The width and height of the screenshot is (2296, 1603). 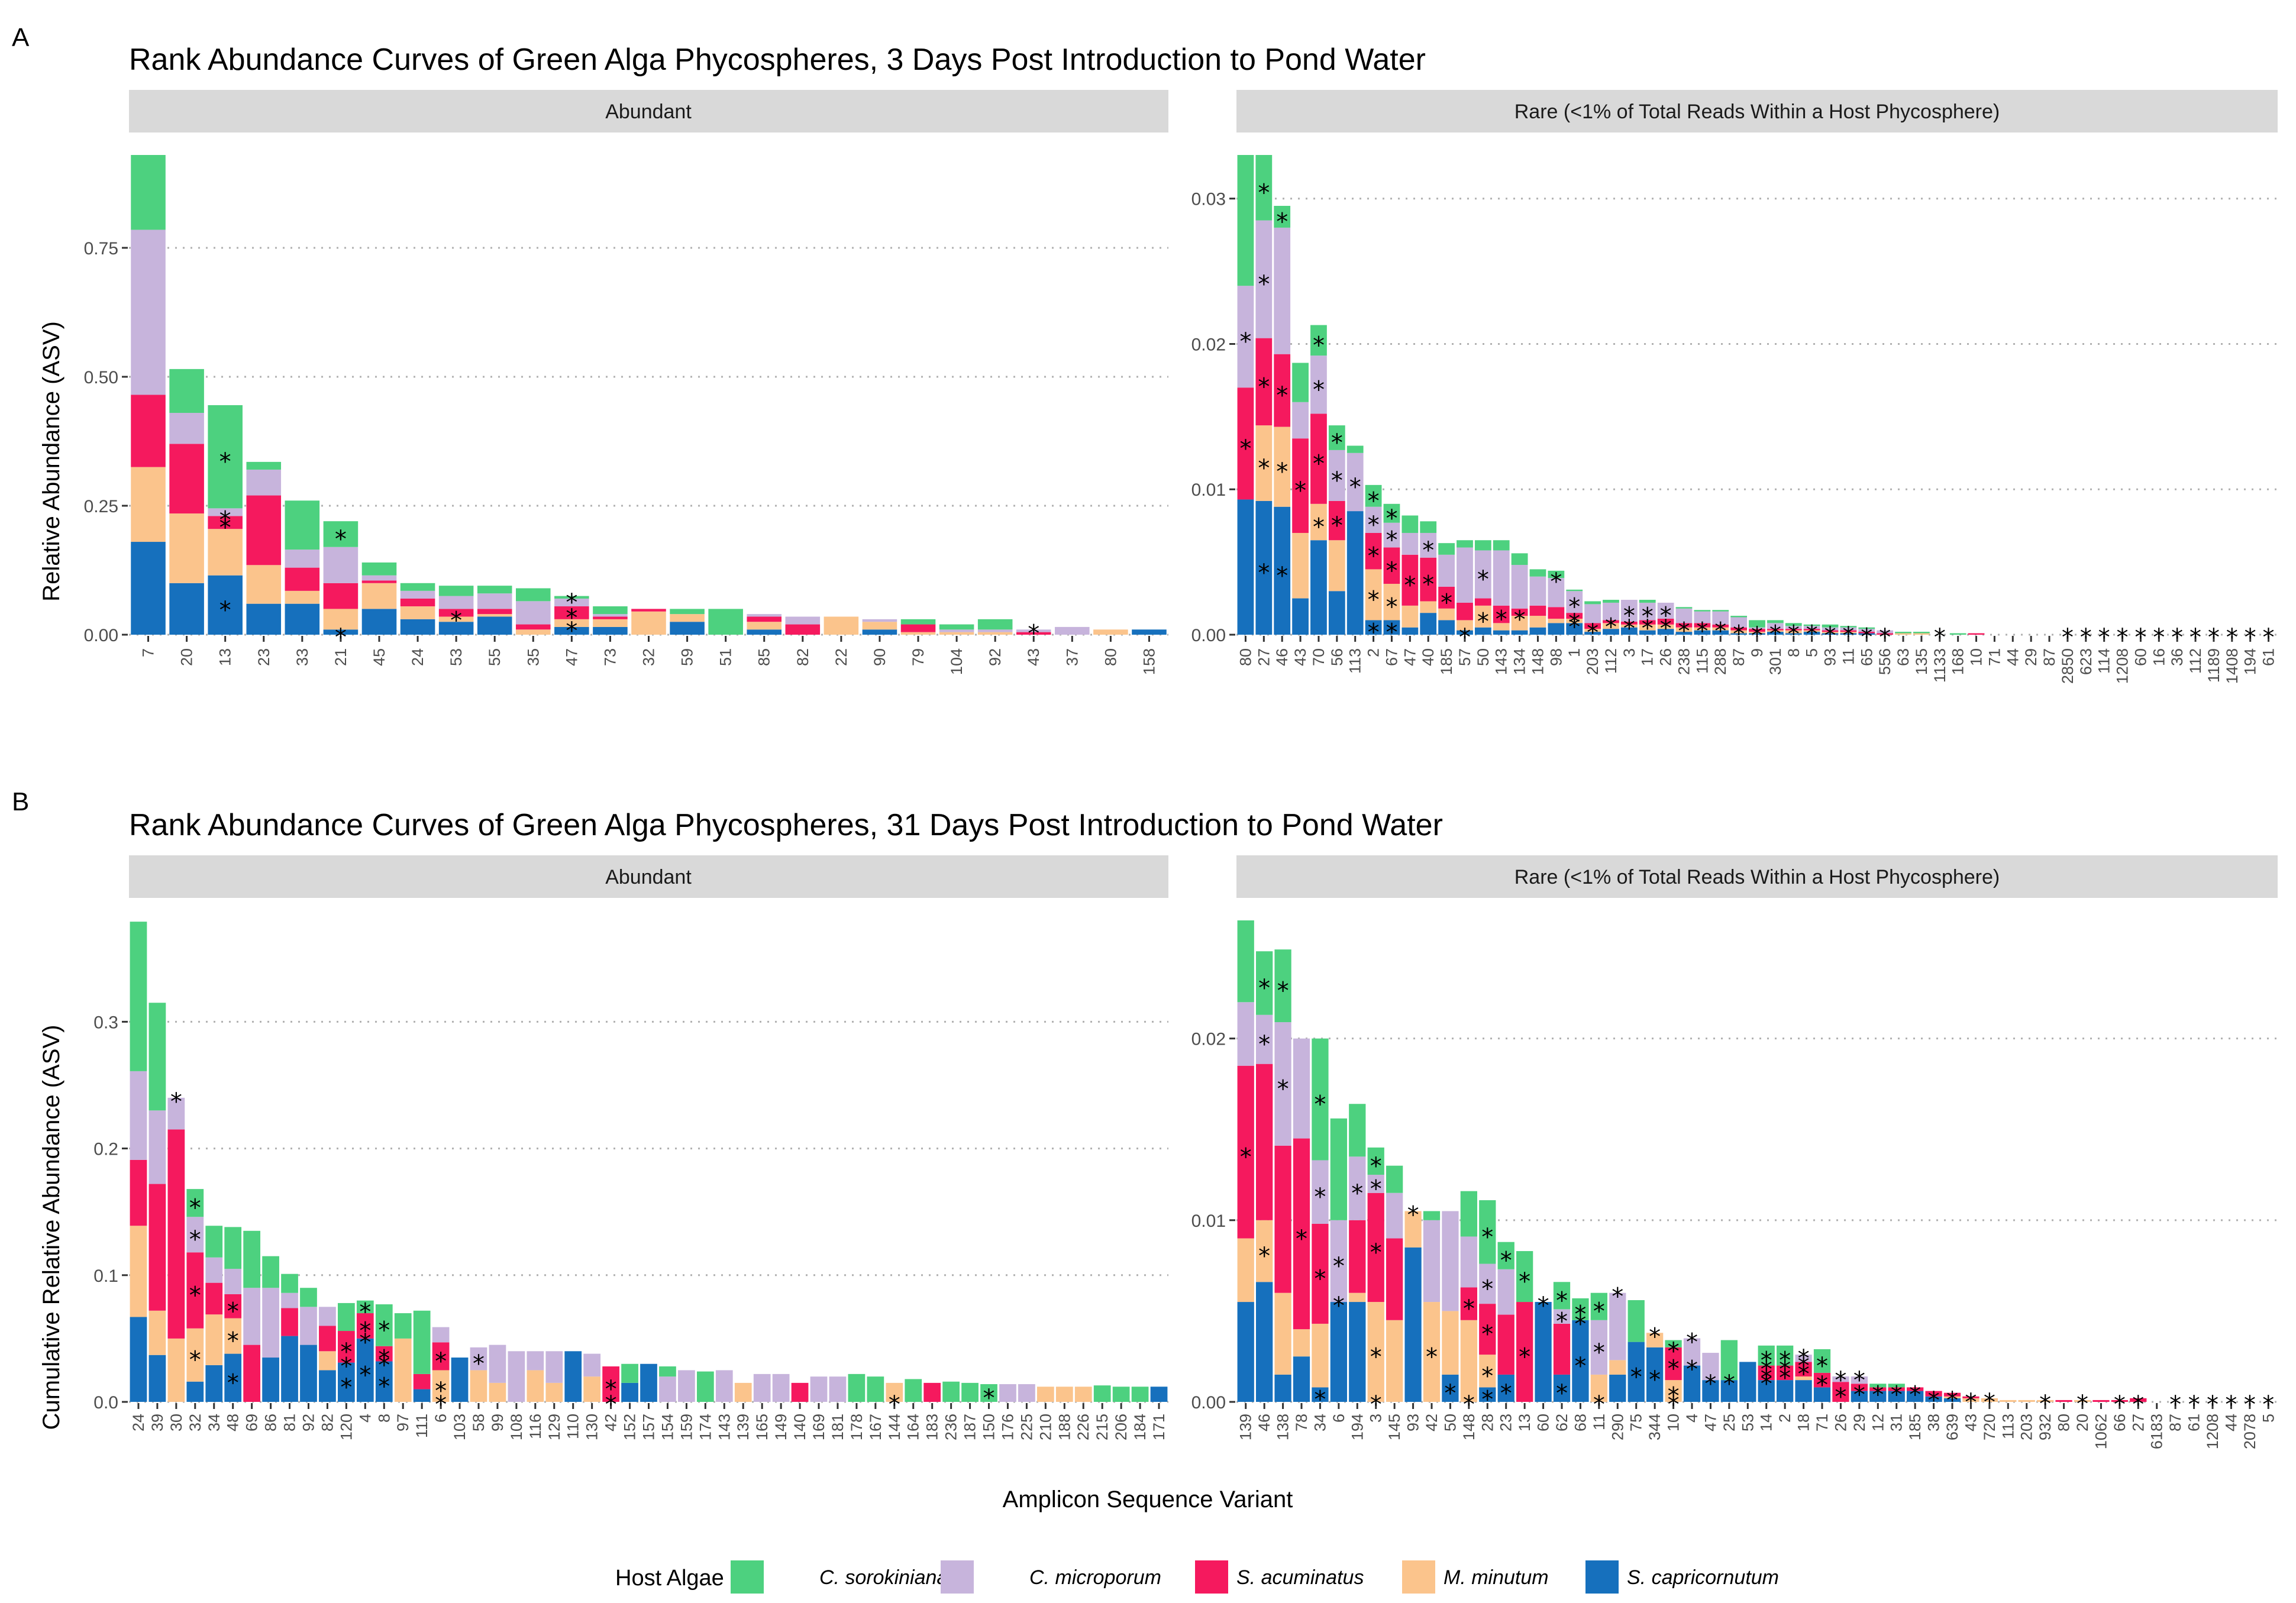 I want to click on x-tick-label: 238, so click(x=1684, y=661).